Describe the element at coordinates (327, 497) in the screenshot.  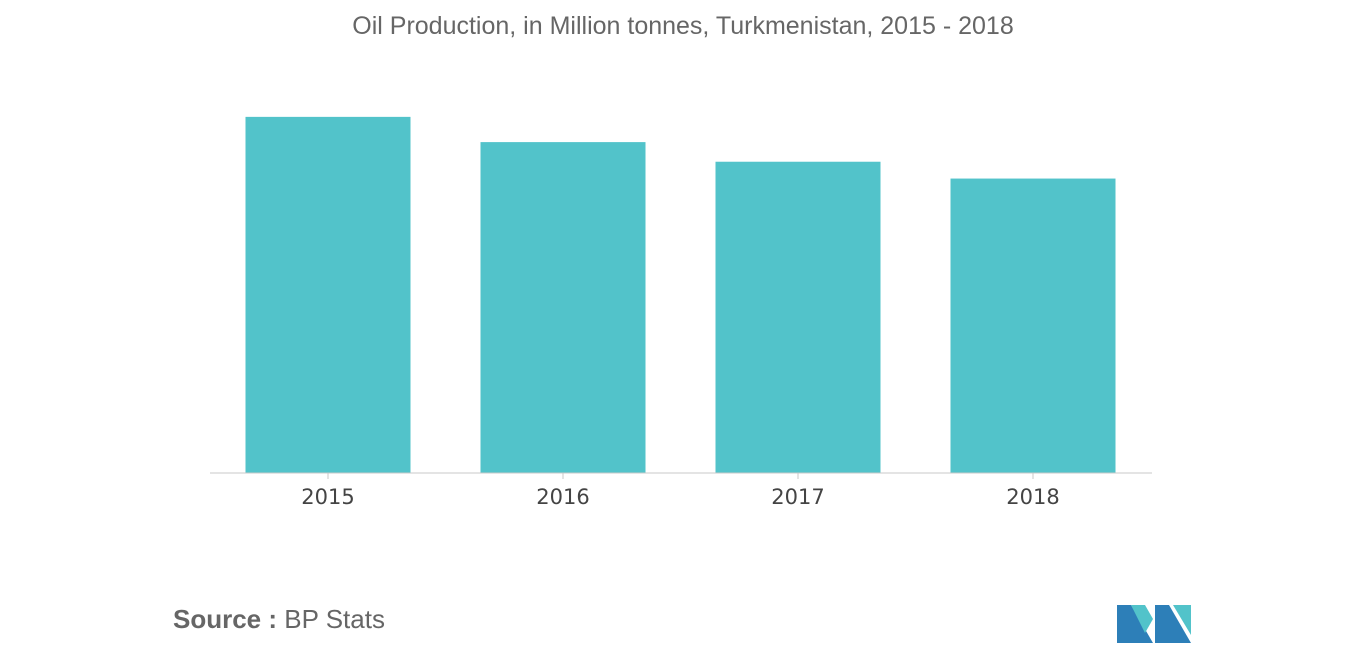
I see `x-tick-label: 2015` at that location.